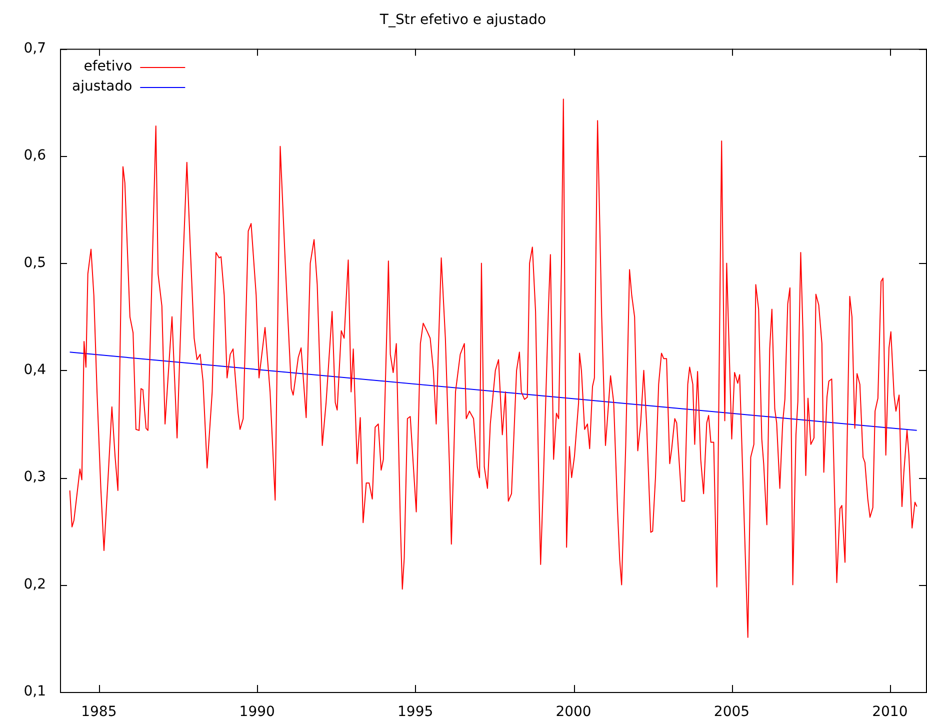 The height and width of the screenshot is (721, 927). I want to click on x-tick-label: 1990, so click(257, 712).